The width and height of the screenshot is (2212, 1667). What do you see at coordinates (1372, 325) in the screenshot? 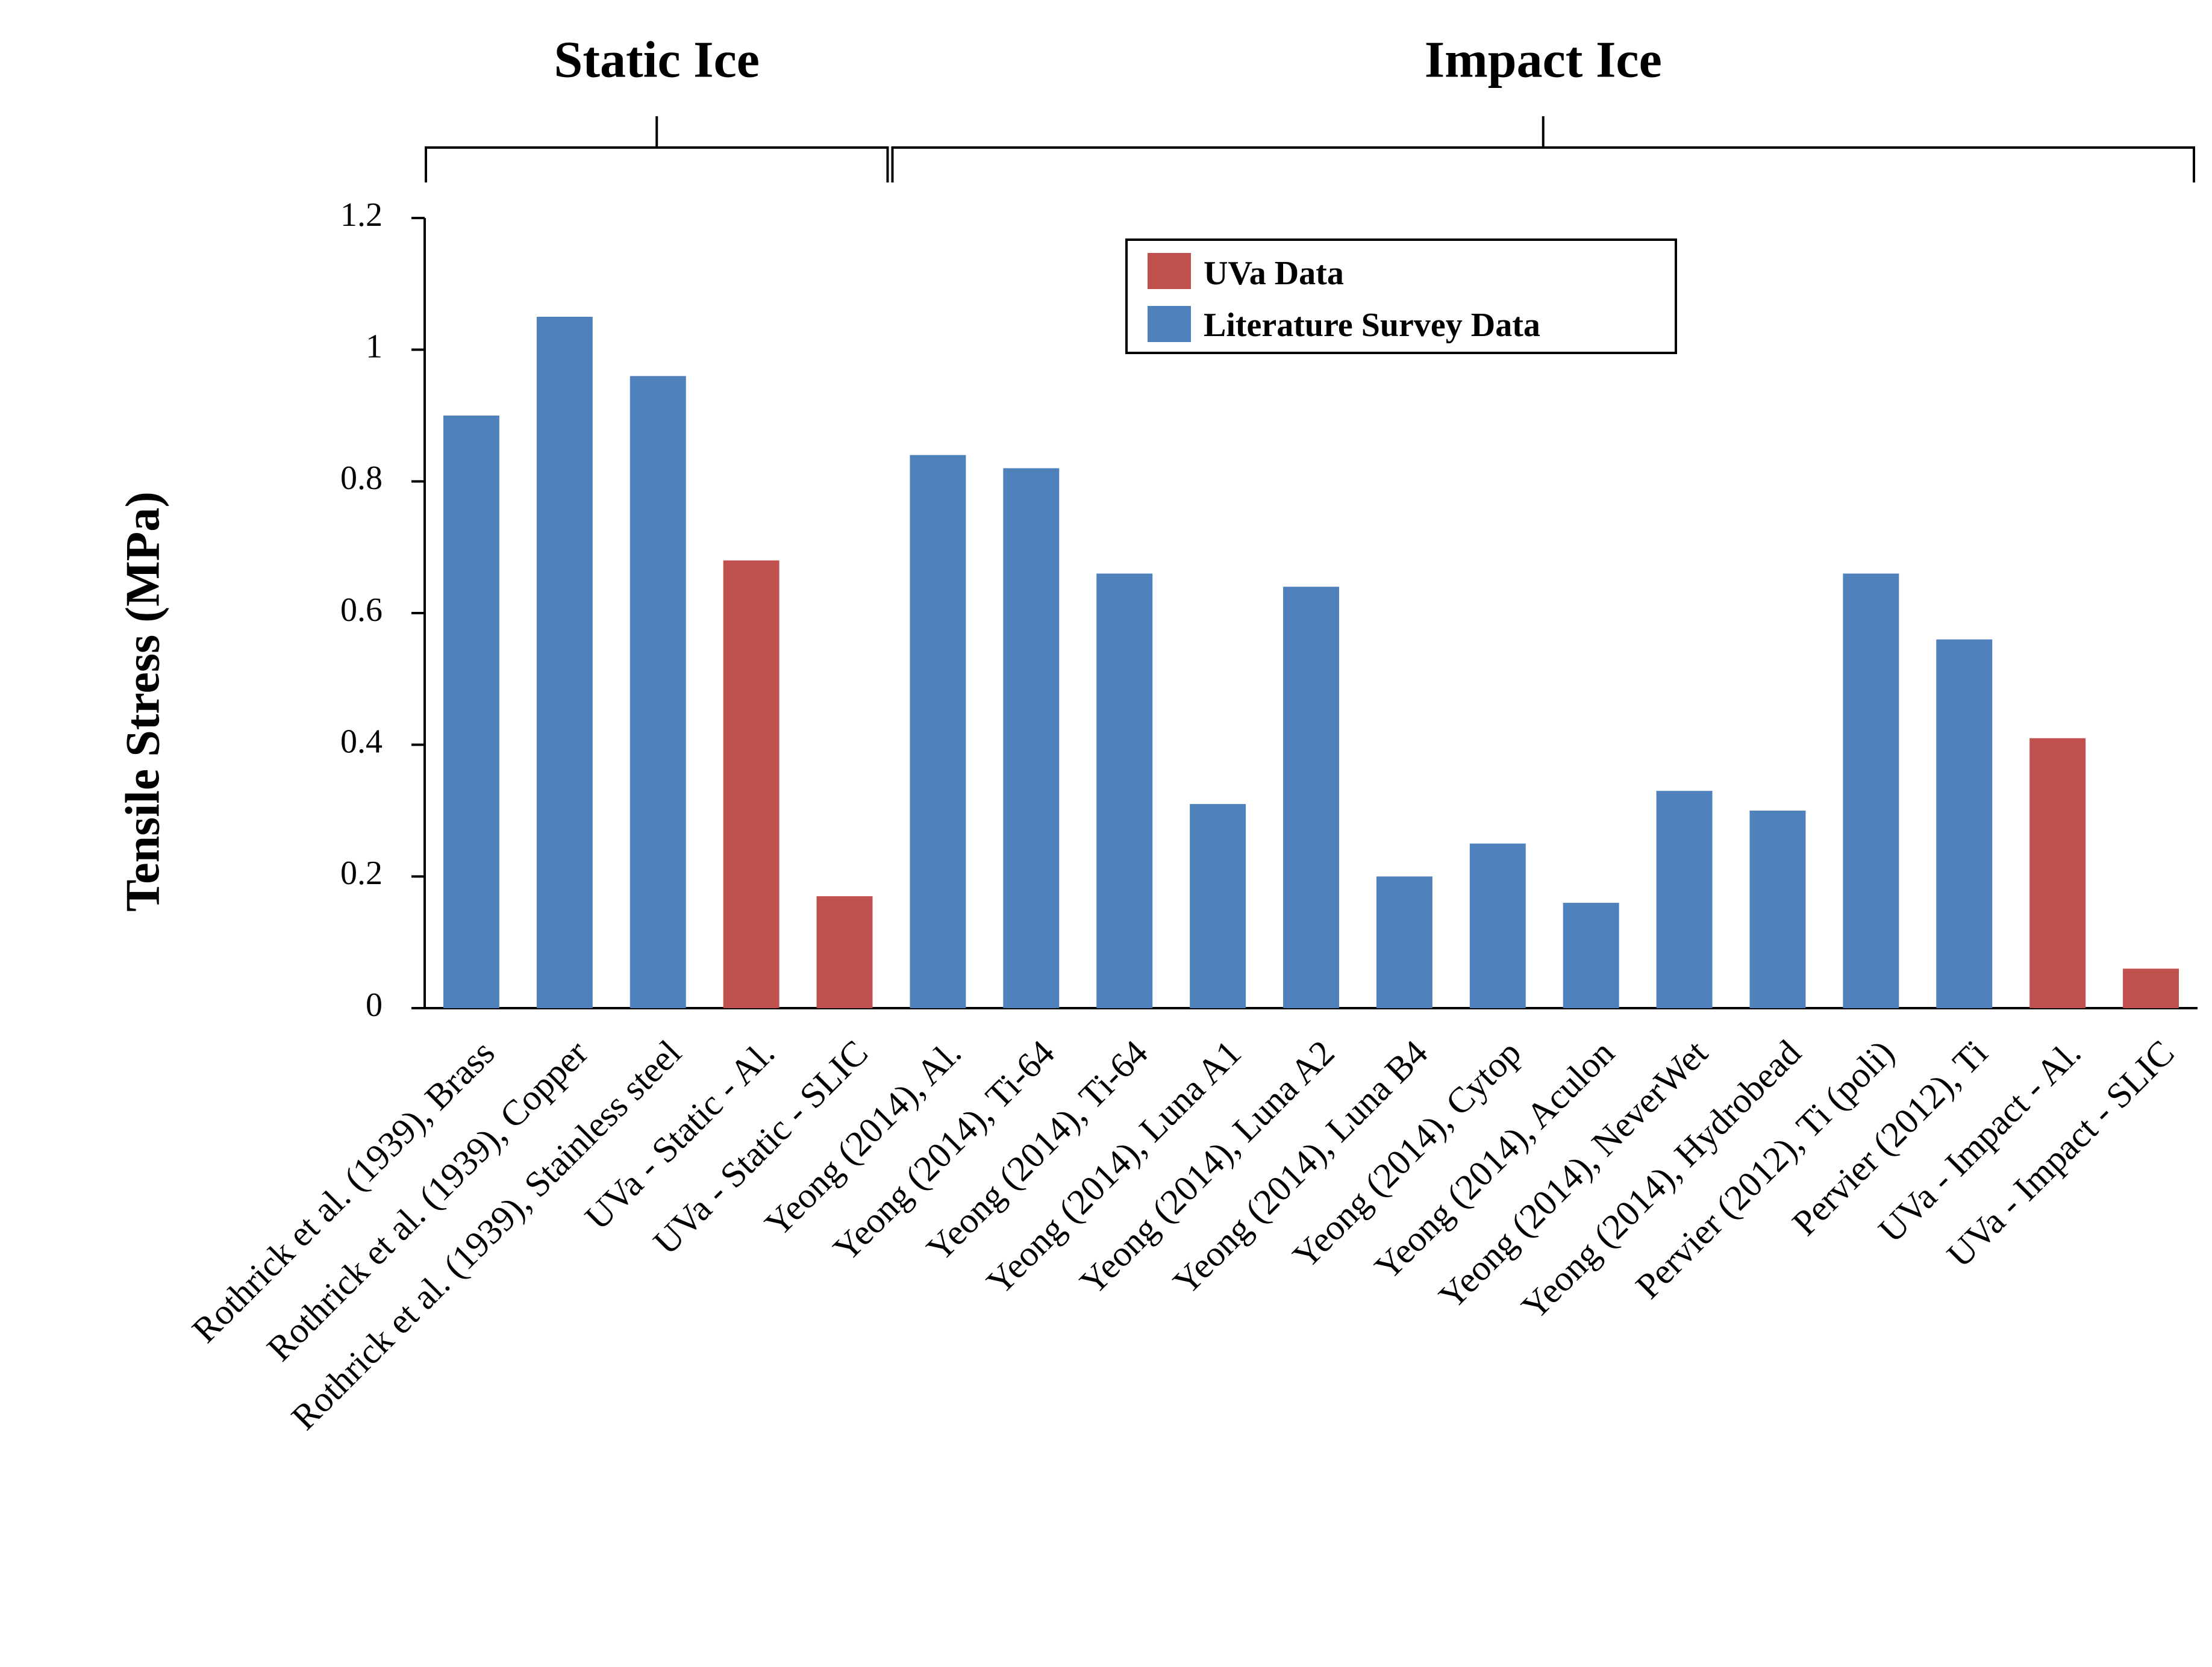
I see `legend-label-literature: Literature Survey Data` at bounding box center [1372, 325].